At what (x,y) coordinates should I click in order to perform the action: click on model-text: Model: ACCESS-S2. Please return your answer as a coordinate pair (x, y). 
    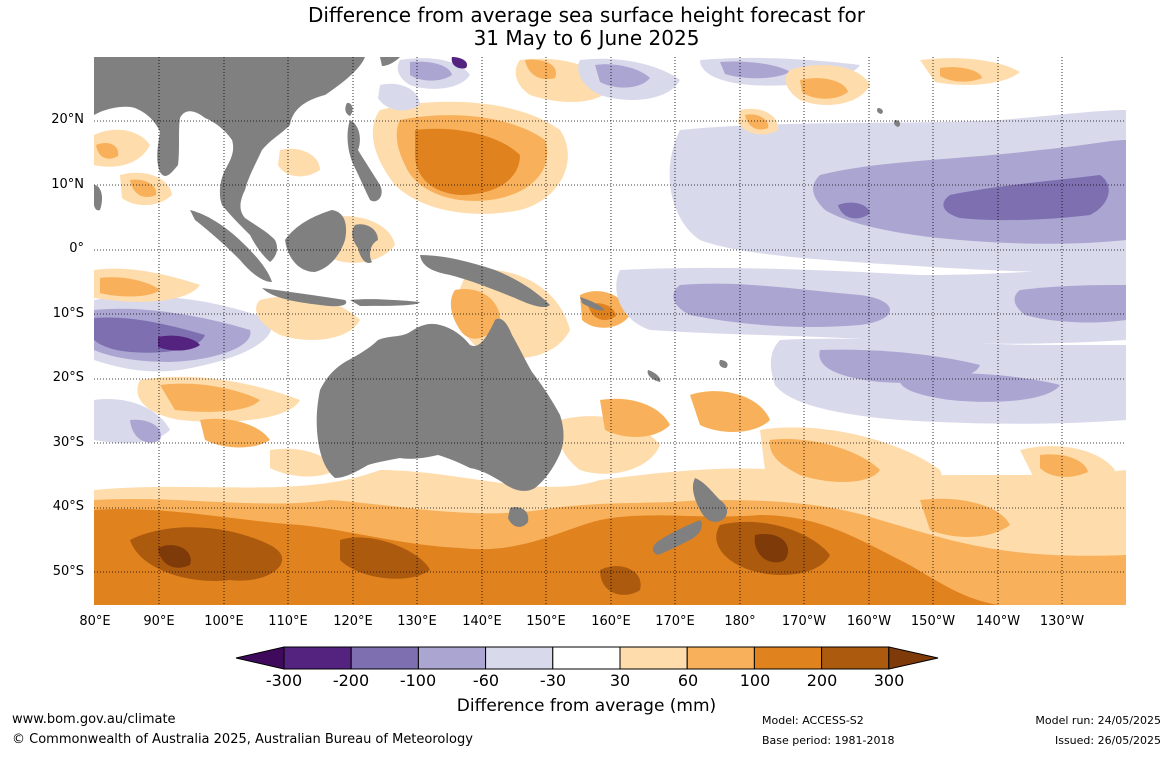
    Looking at the image, I should click on (813, 720).